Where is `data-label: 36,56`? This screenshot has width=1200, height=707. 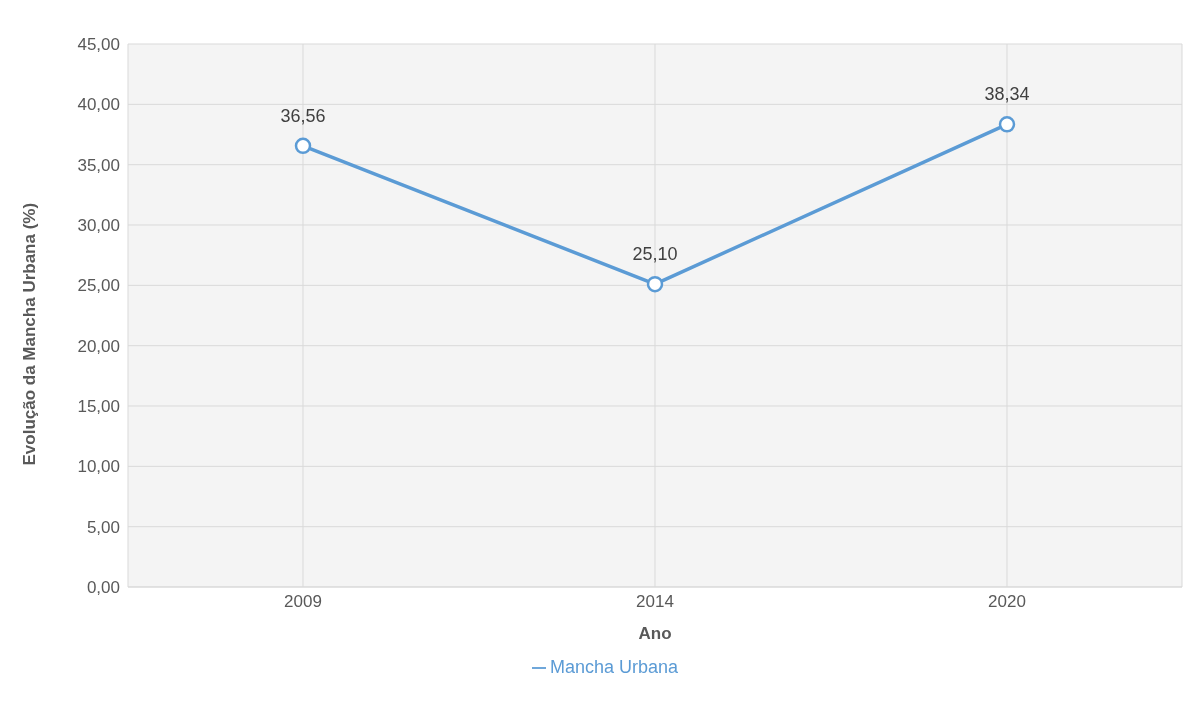
data-label: 36,56 is located at coordinates (303, 115).